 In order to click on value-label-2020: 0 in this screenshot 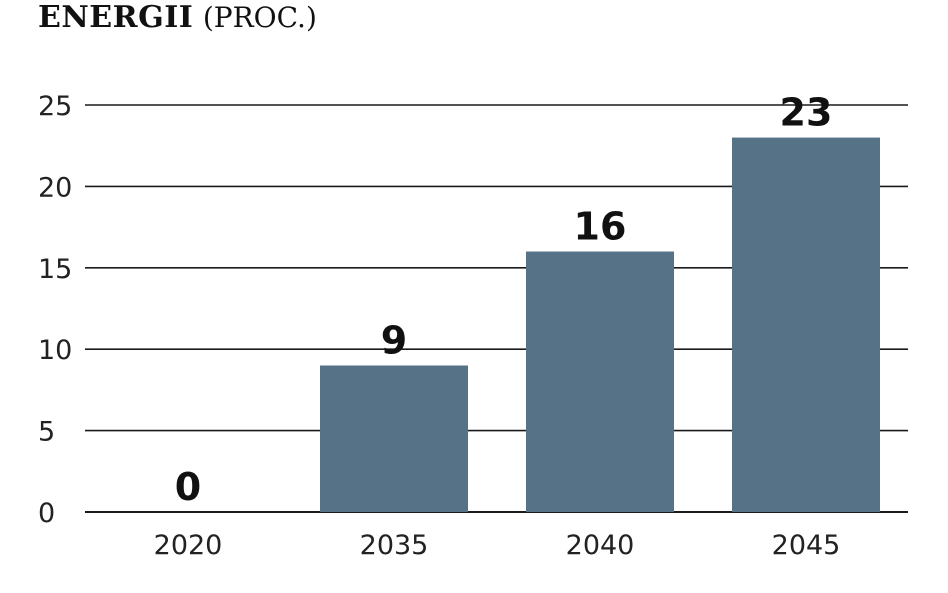, I will do `click(188, 487)`.